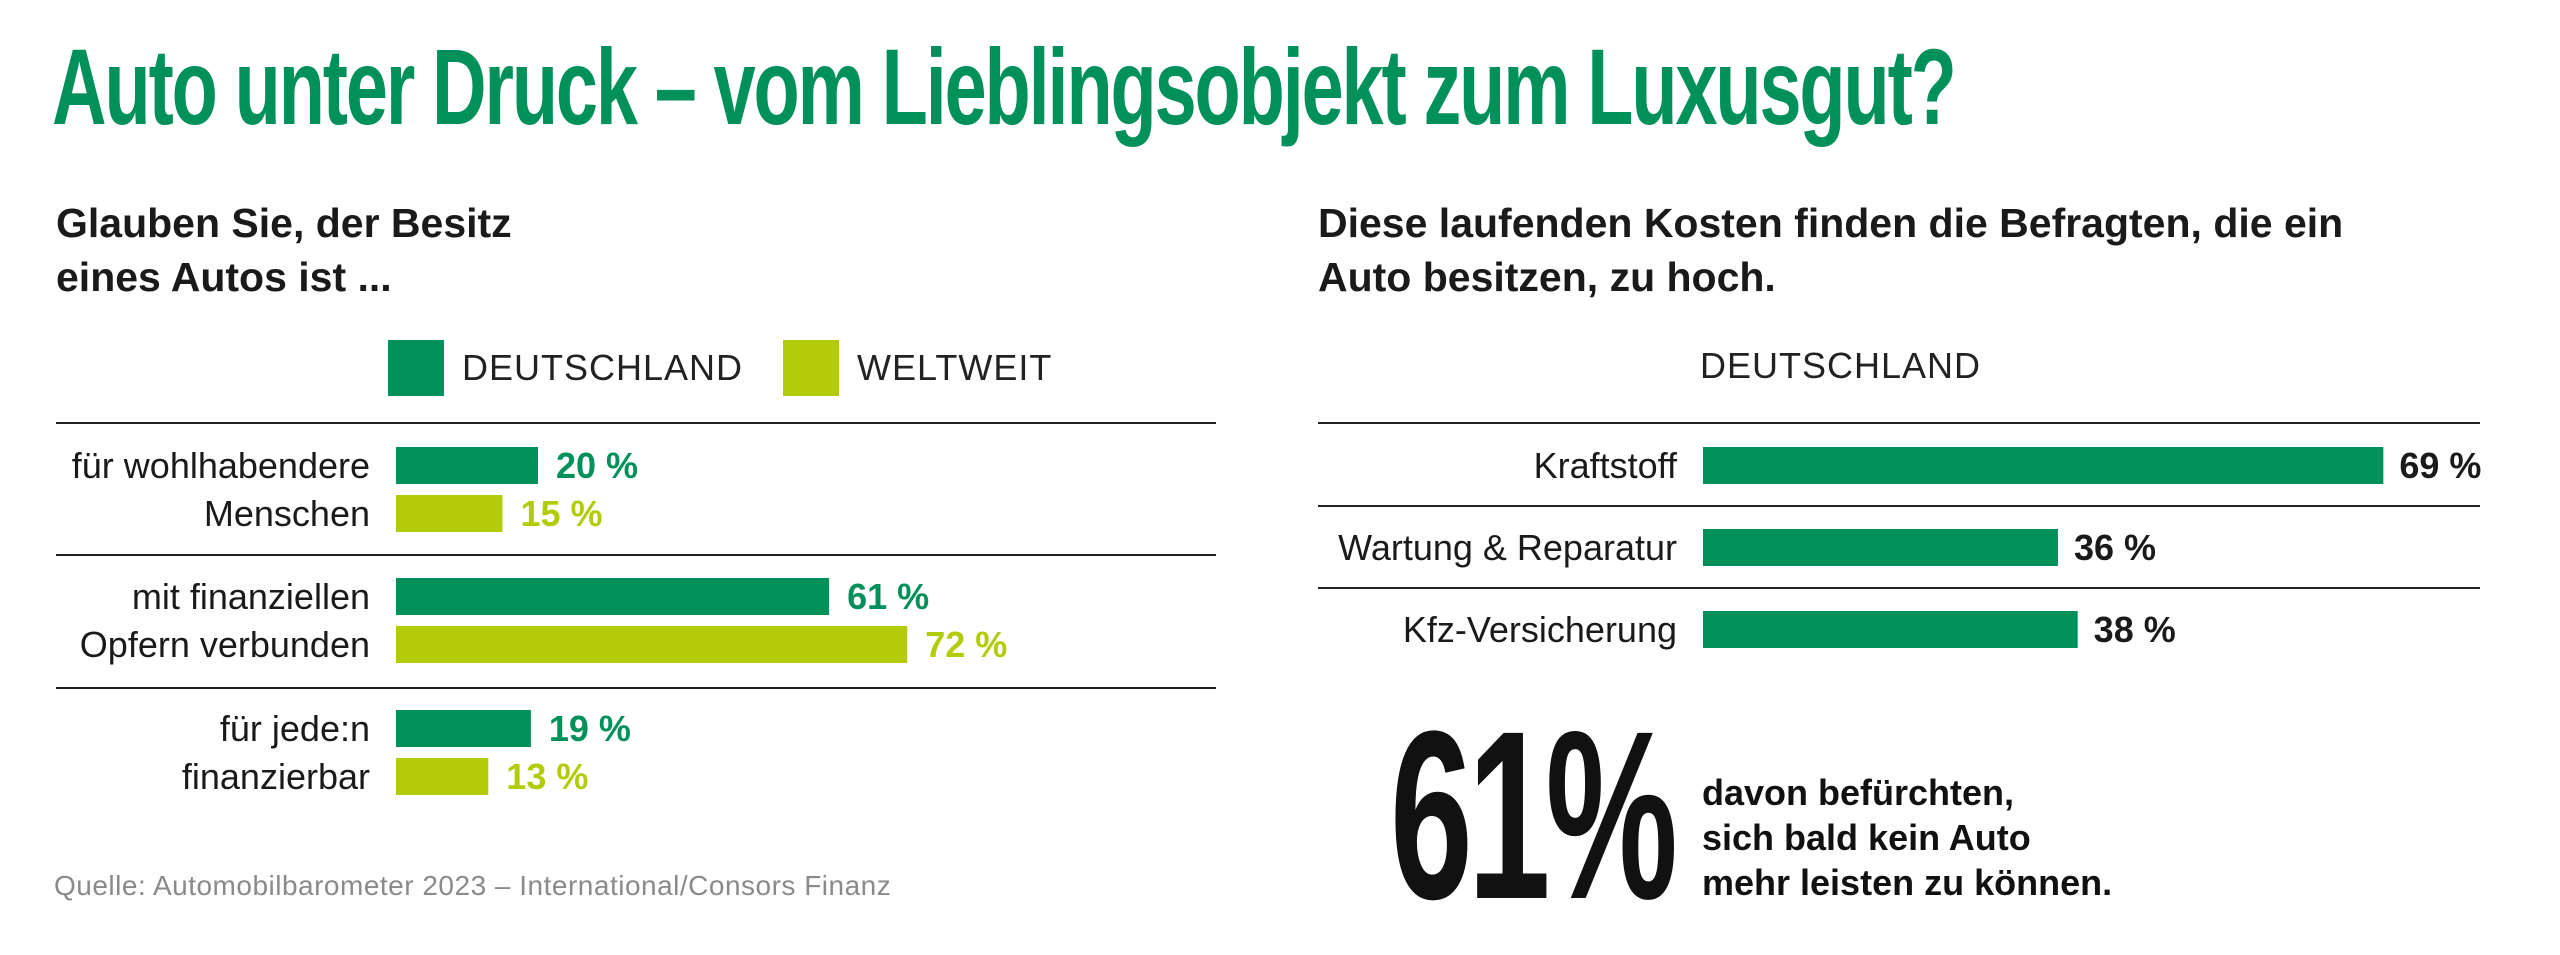 The height and width of the screenshot is (955, 2560). I want to click on left-question-line-1: Glauben Sie, der Besitz, so click(284, 223).